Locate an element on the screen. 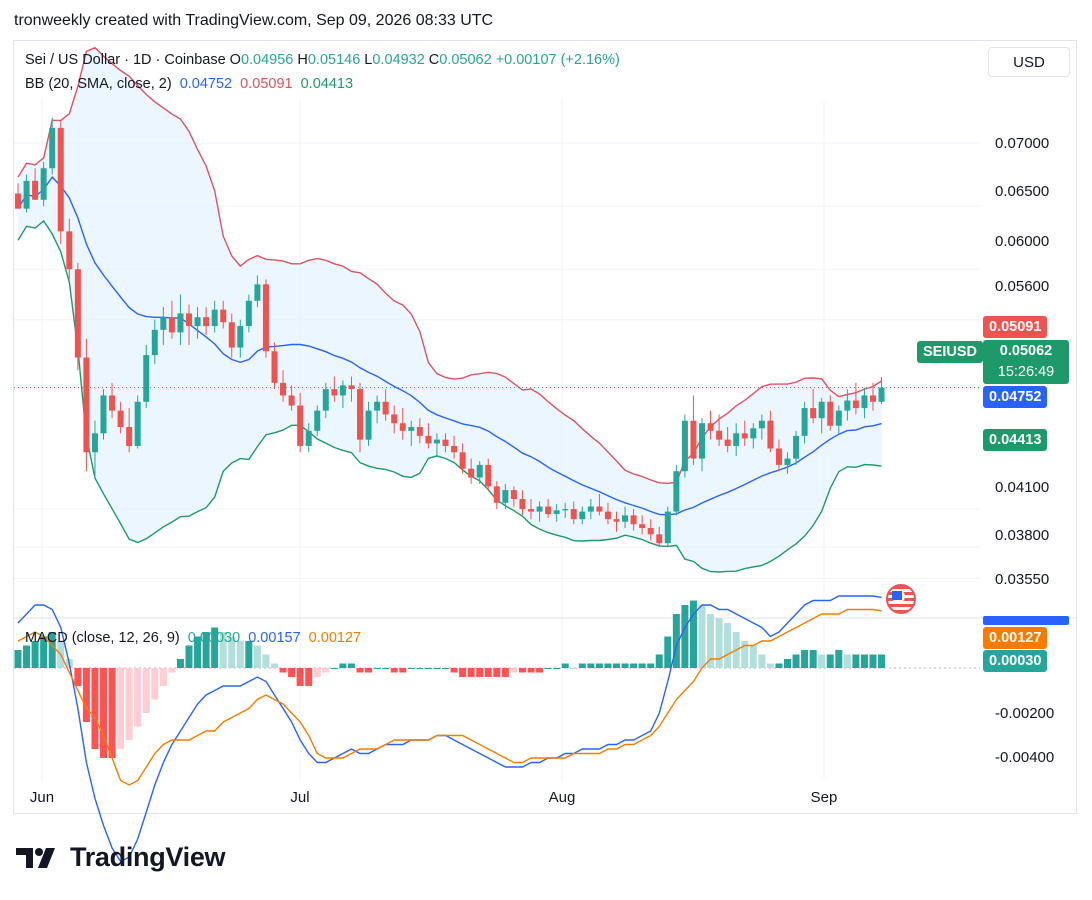 Image resolution: width=1092 pixels, height=900 pixels. last-price-value: 0.05062 is located at coordinates (1026, 351).